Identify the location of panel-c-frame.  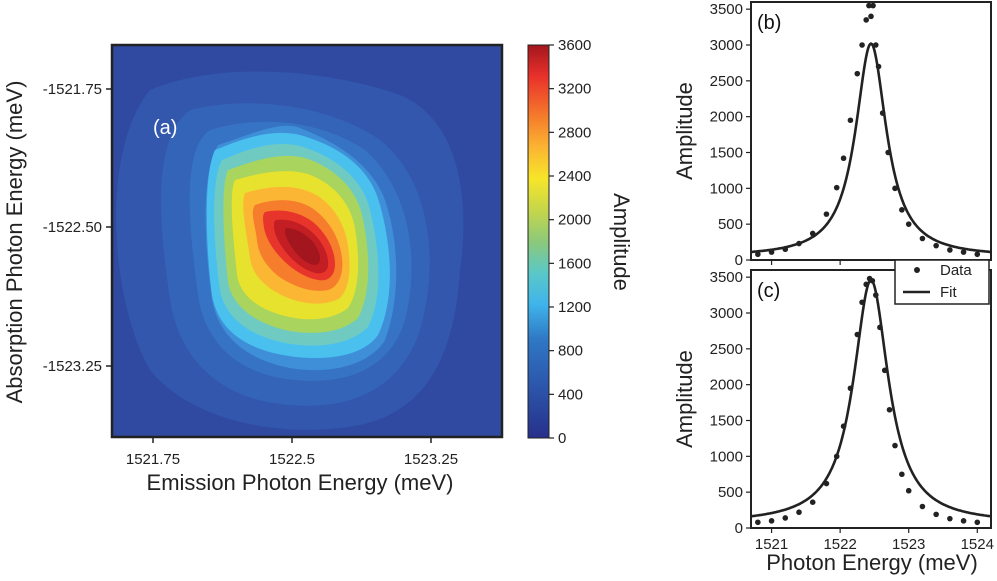
(871, 399).